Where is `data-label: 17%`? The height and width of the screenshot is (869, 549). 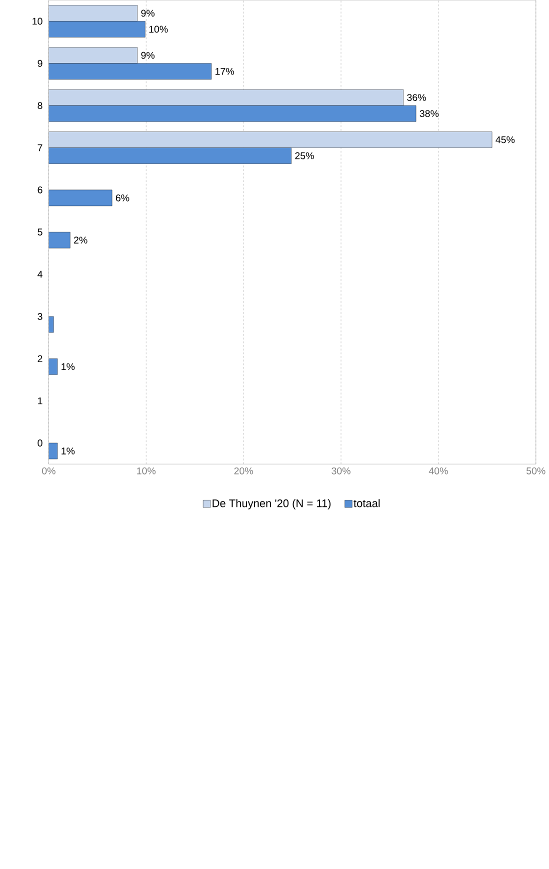 data-label: 17% is located at coordinates (225, 71).